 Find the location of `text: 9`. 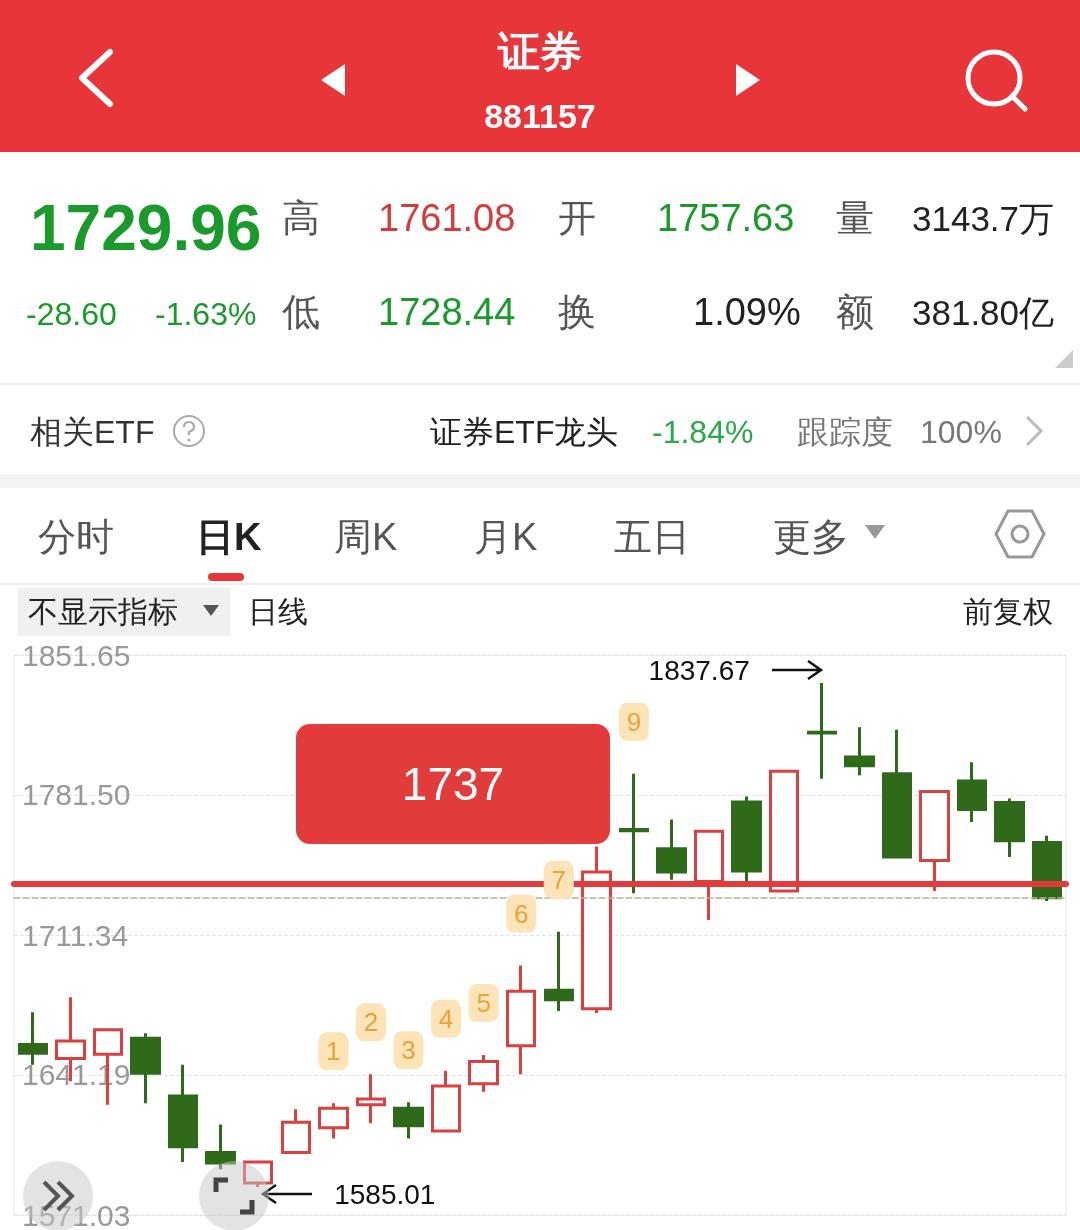

text: 9 is located at coordinates (634, 721).